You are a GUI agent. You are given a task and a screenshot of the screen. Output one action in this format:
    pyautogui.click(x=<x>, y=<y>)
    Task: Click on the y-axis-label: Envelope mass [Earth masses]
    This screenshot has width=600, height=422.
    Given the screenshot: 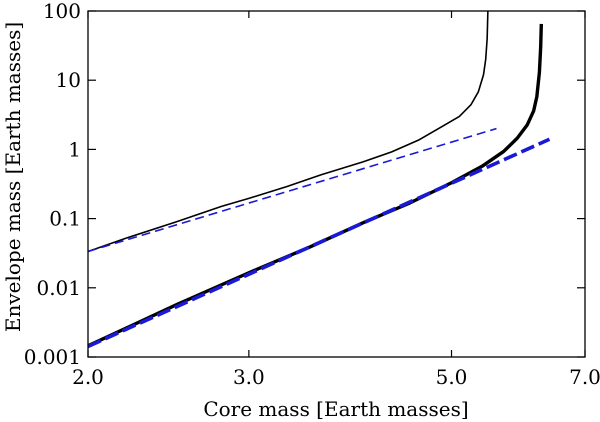 What is the action you would take?
    pyautogui.click(x=13, y=177)
    